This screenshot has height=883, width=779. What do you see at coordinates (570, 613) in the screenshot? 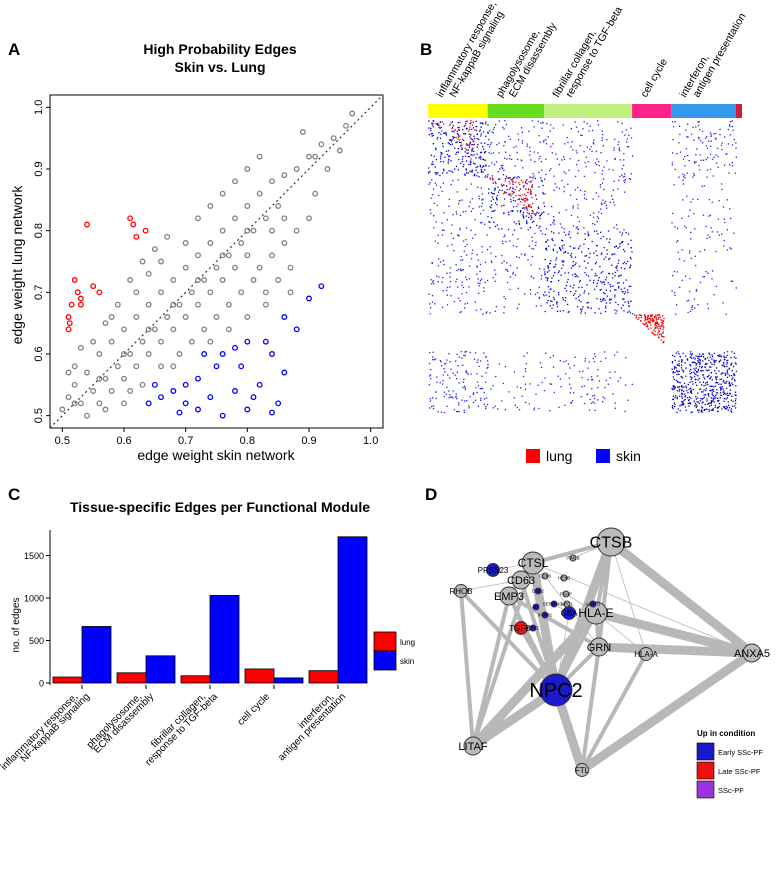
I see `node-label: GBA` at bounding box center [570, 613].